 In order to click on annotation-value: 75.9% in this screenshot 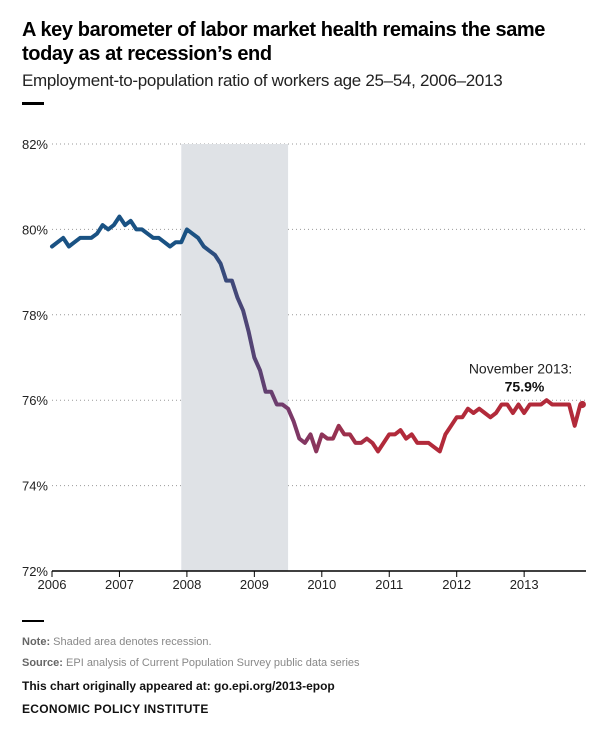, I will do `click(525, 386)`.